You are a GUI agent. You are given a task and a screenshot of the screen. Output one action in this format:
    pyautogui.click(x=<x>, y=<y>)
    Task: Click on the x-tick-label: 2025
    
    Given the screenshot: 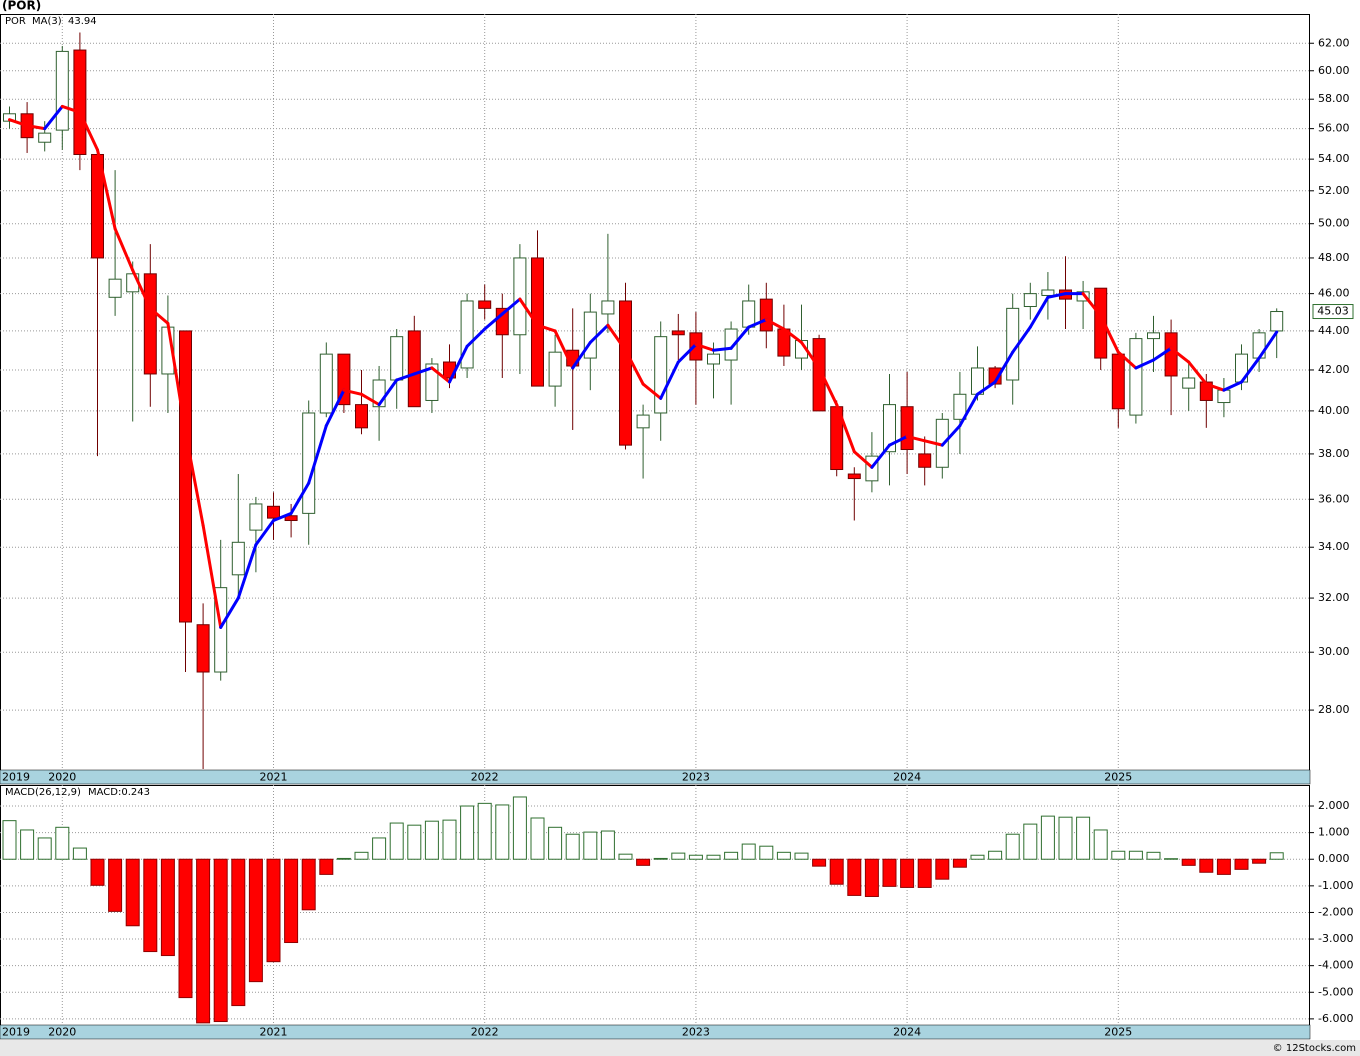 What is the action you would take?
    pyautogui.click(x=1118, y=777)
    